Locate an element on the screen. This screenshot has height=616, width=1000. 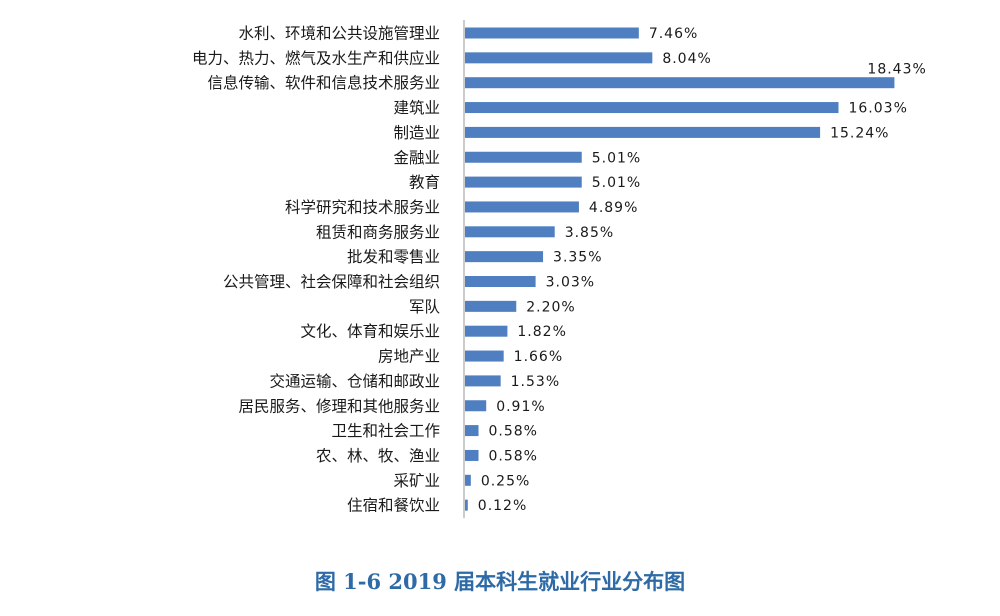
category-label: 科学研究和技术服务业 is located at coordinates (362, 207).